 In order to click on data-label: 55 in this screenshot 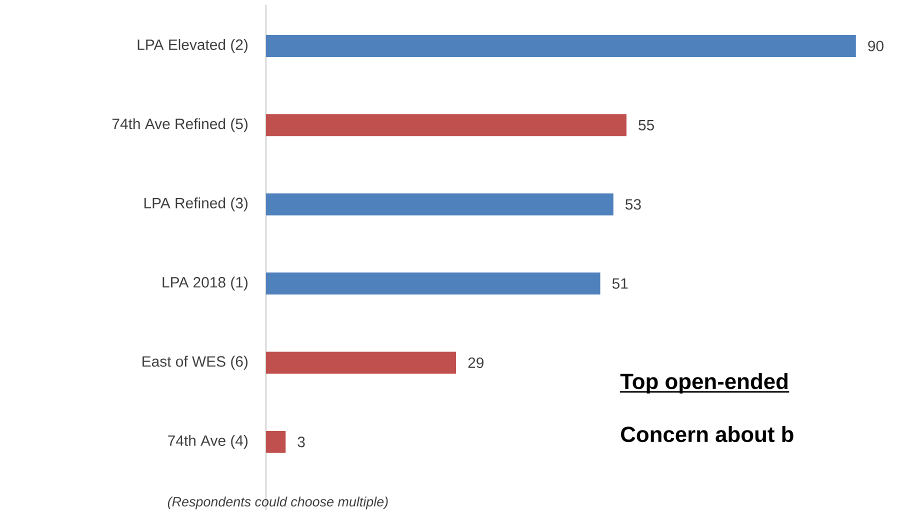, I will do `click(646, 125)`.